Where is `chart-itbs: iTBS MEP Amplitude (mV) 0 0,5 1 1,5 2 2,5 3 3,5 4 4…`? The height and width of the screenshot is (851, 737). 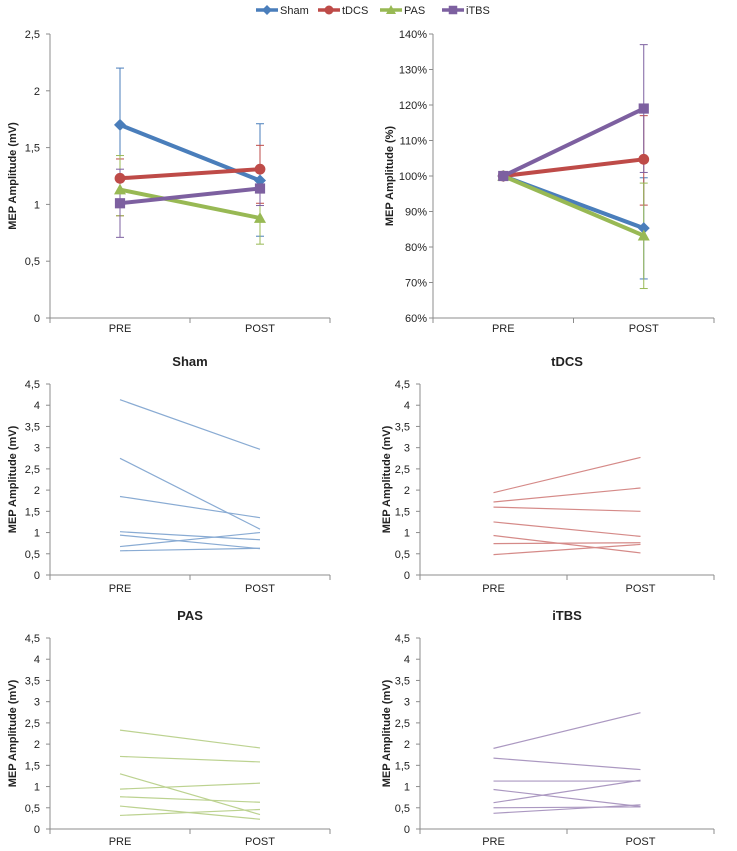 chart-itbs: iTBS MEP Amplitude (mV) 0 0,5 1 1,5 2 2,5 3 3,5 4 4… is located at coordinates (548, 728).